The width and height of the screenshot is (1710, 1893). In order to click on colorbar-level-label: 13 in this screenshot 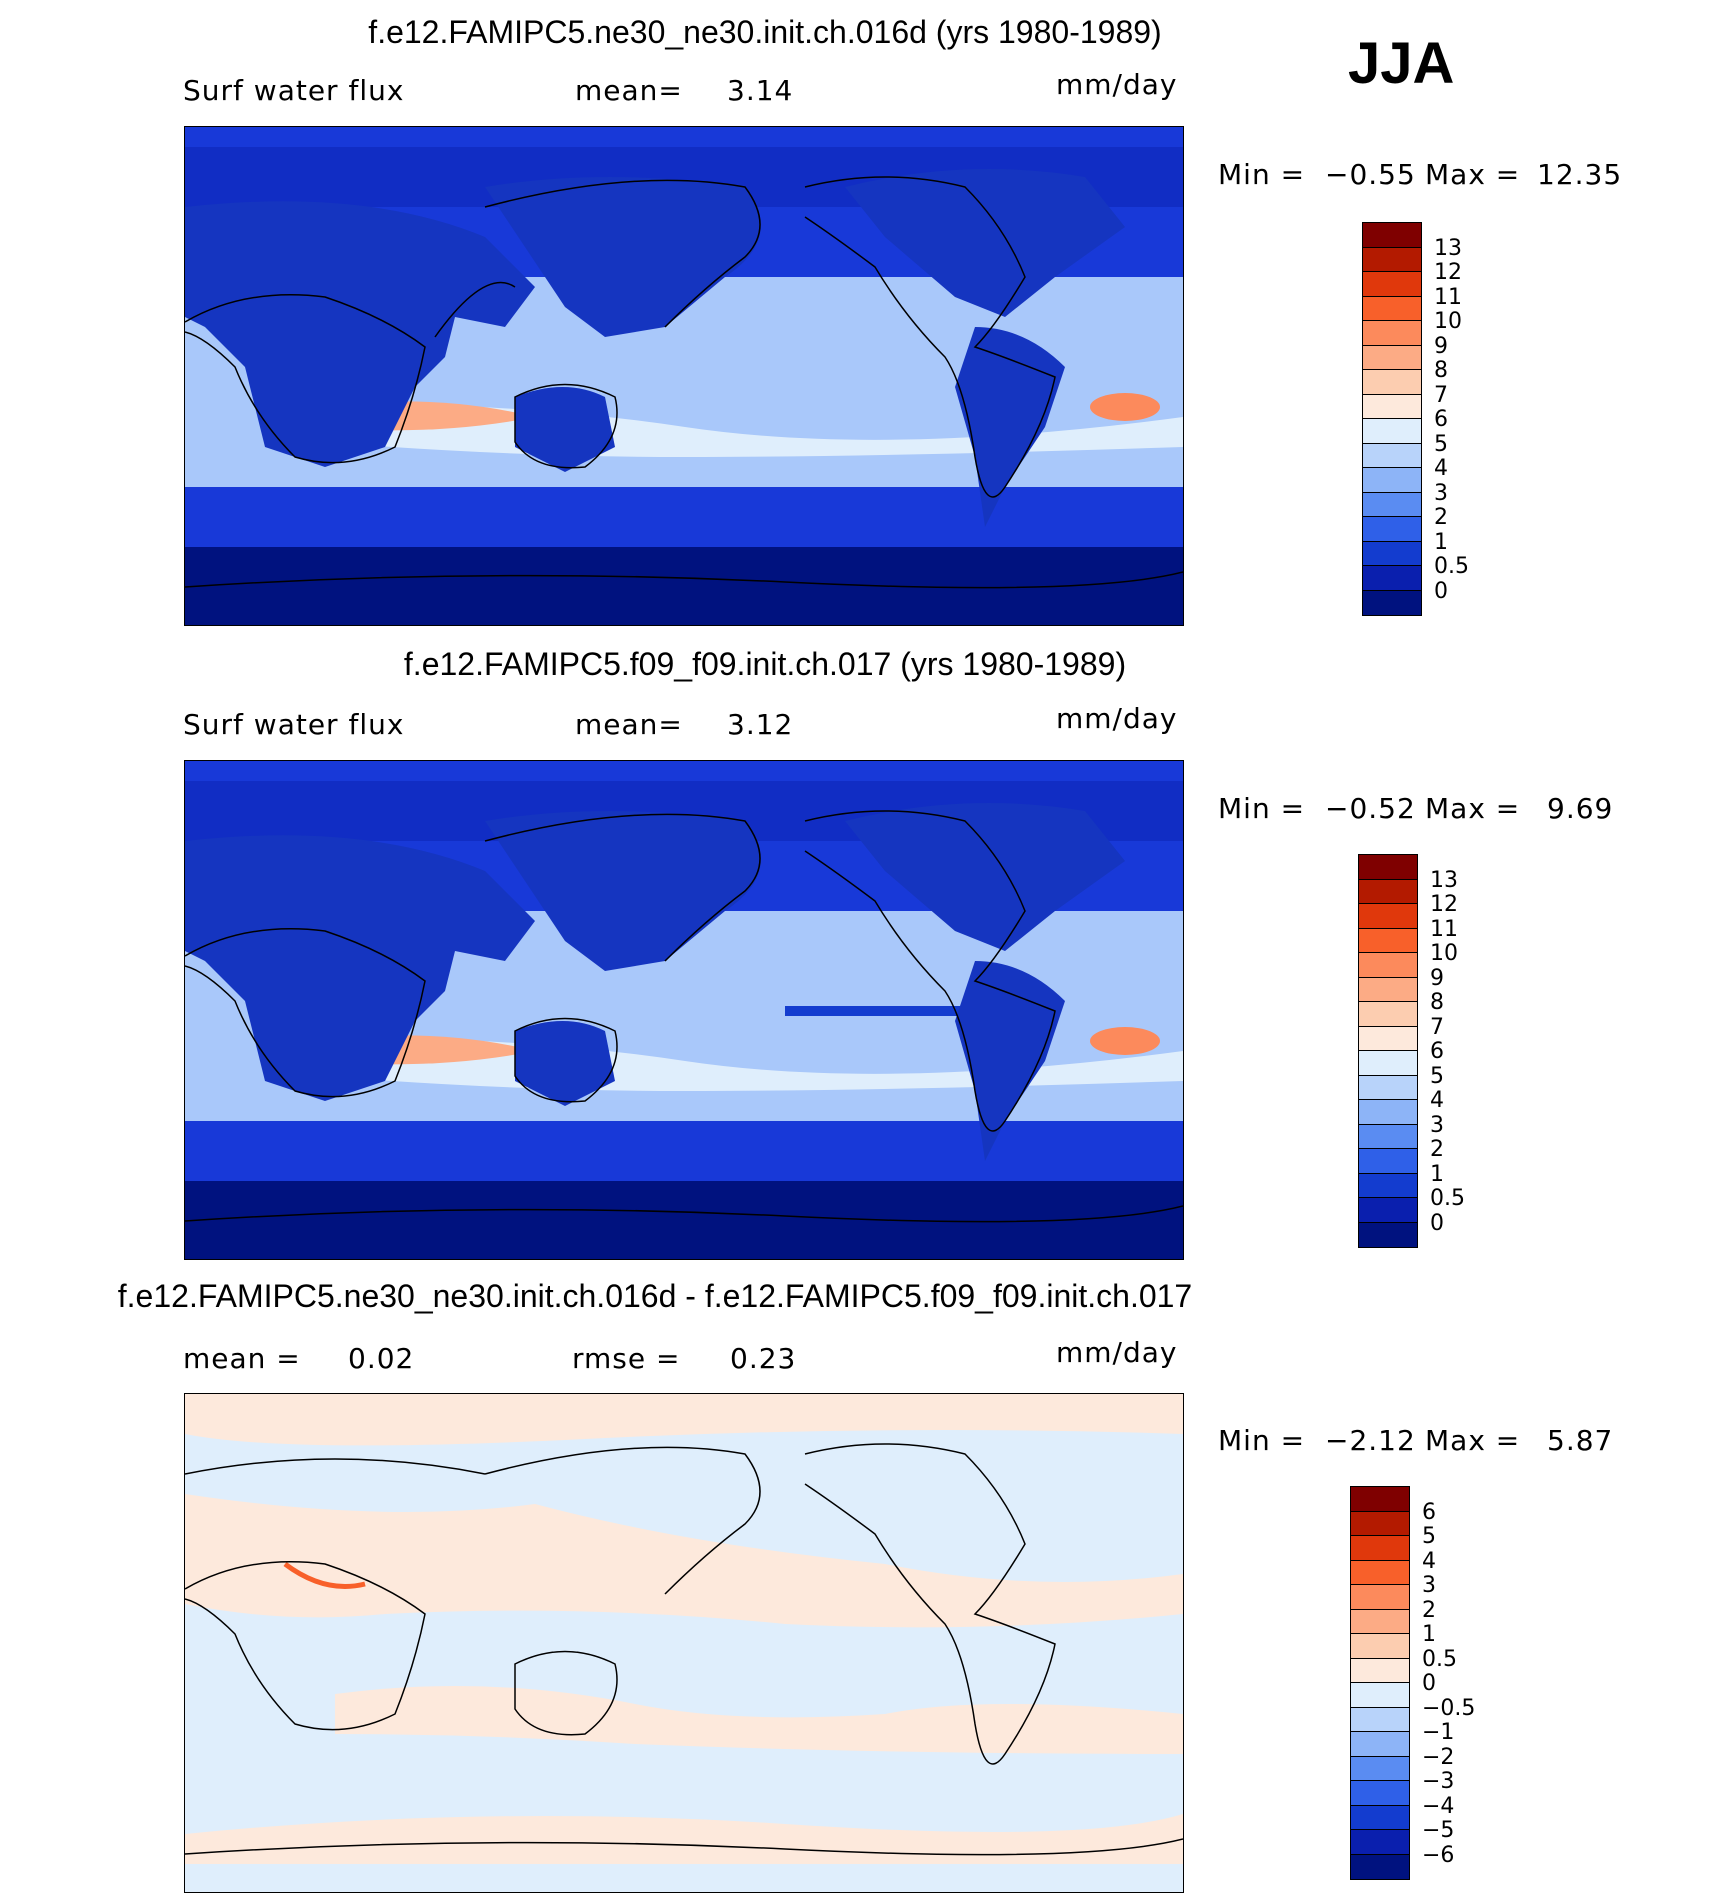, I will do `click(1448, 248)`.